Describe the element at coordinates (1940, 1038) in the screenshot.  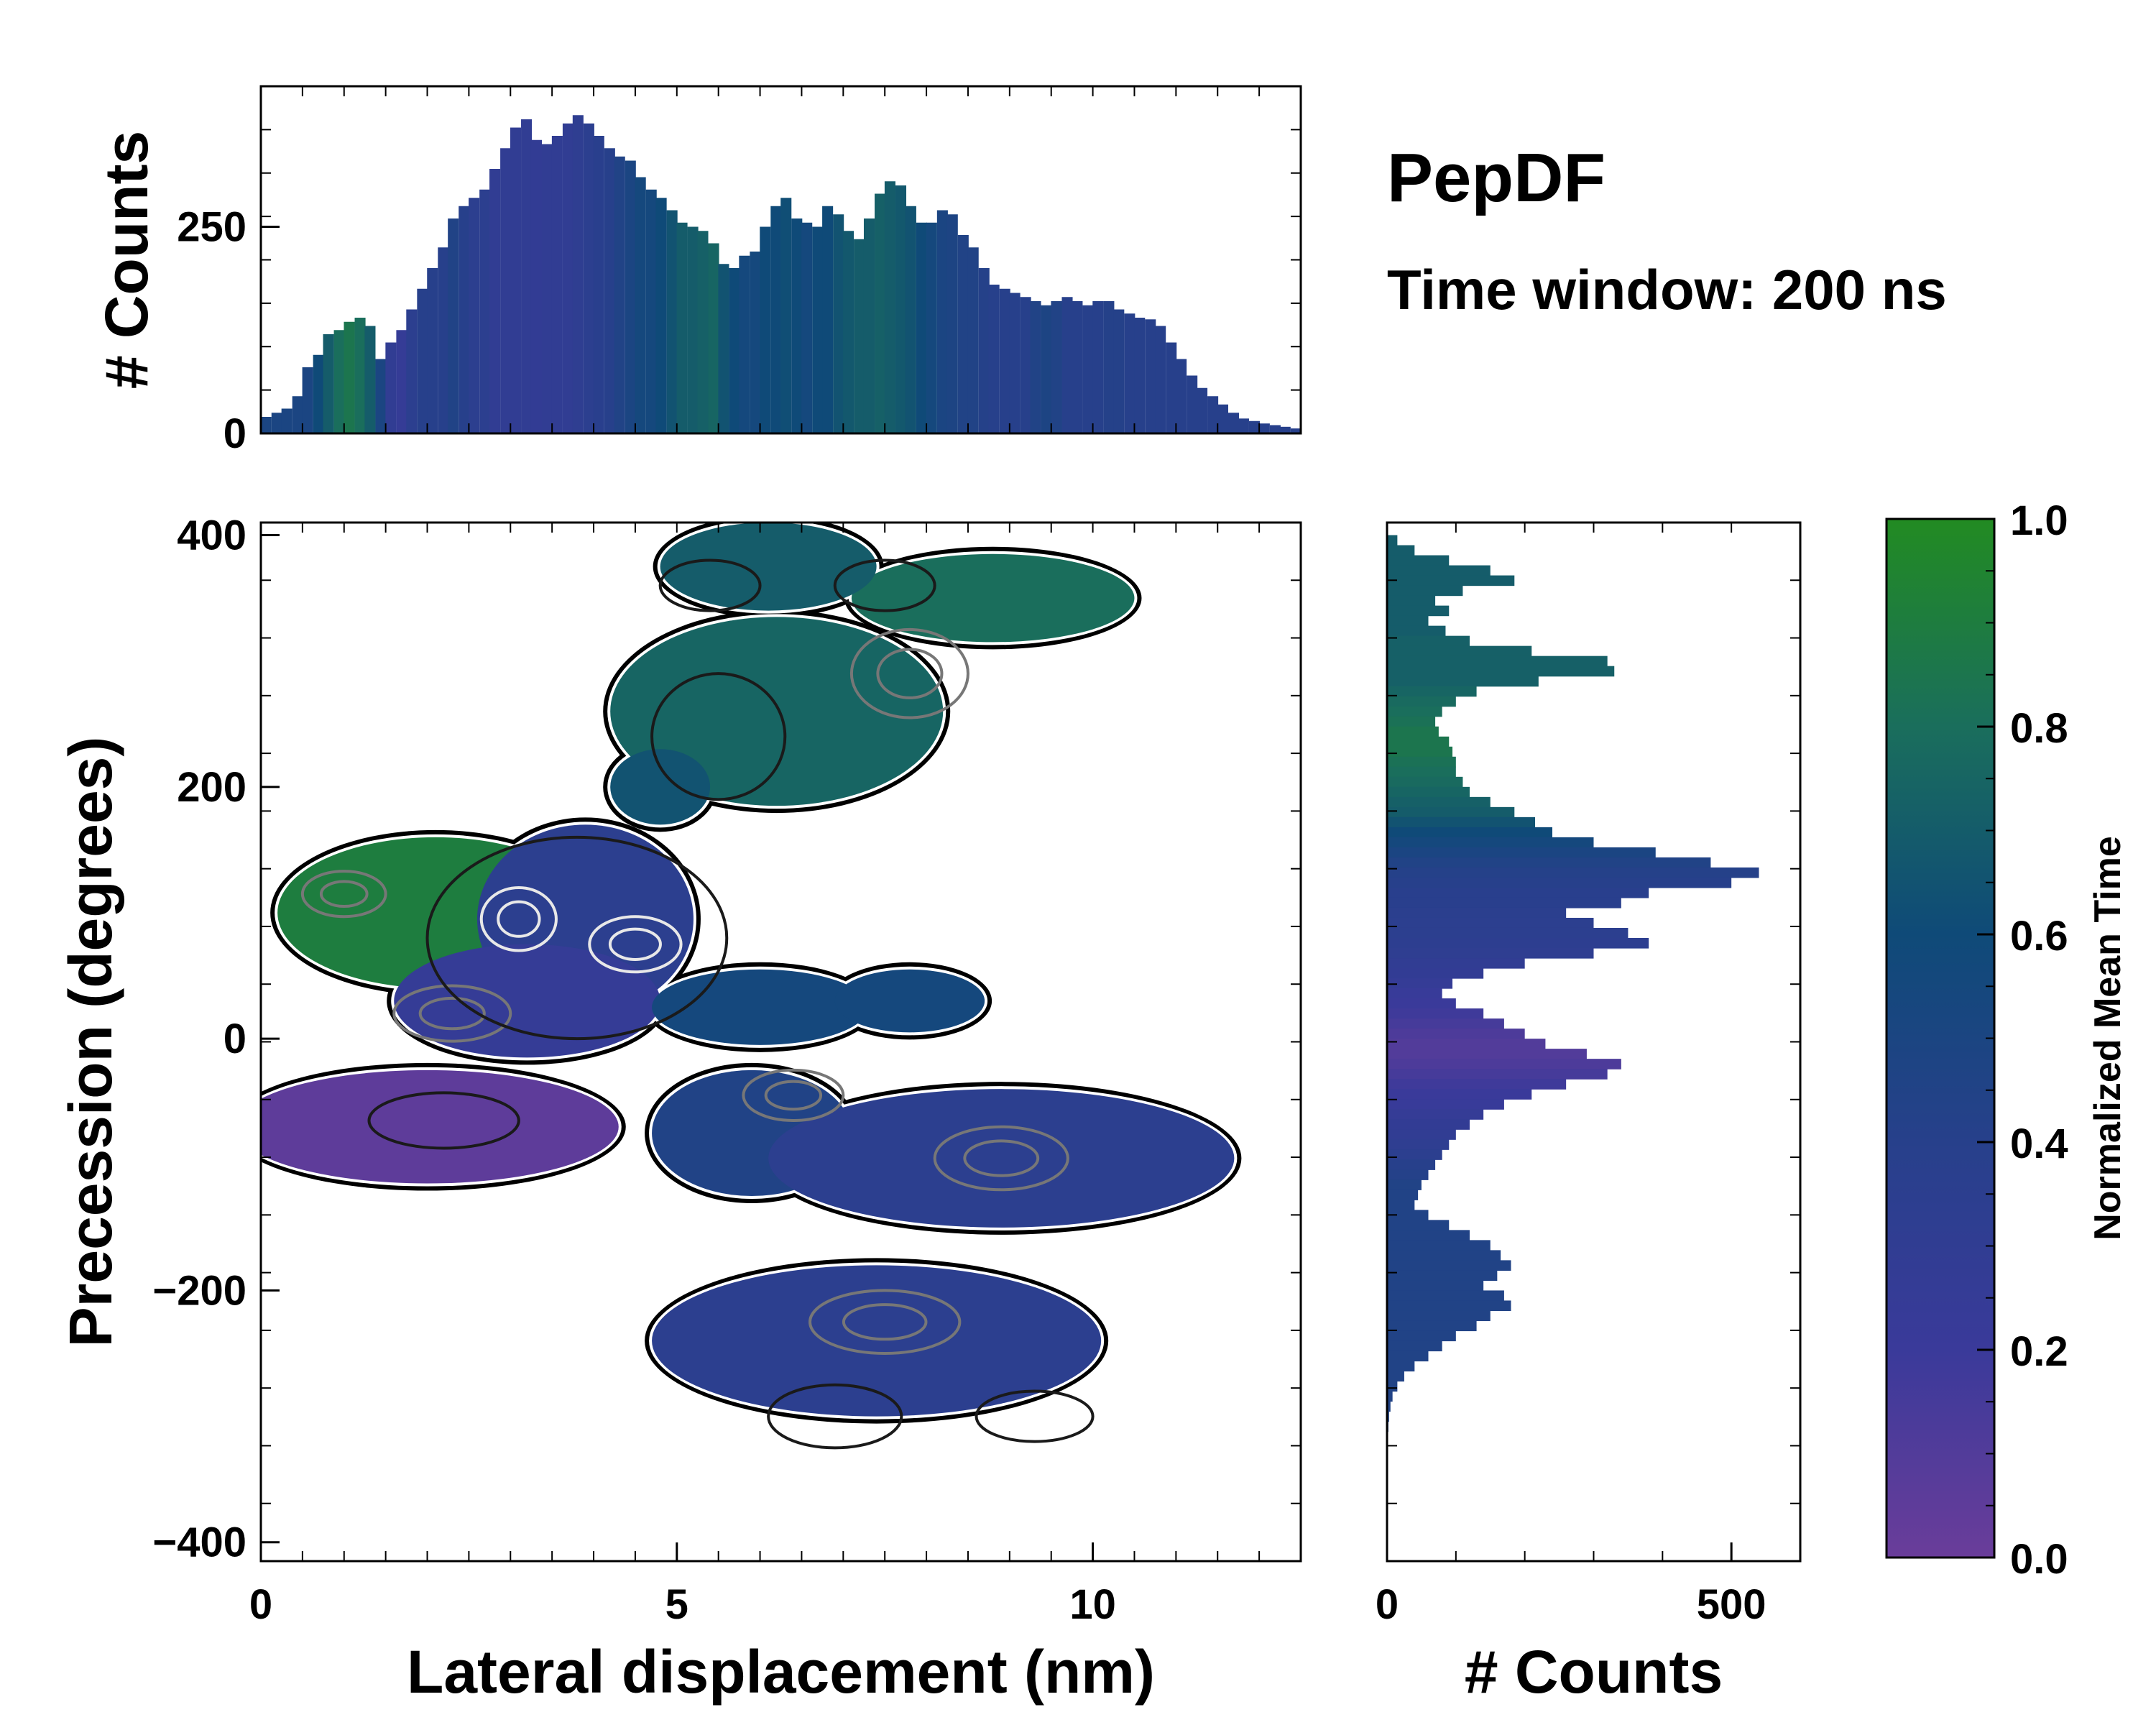
I see `colorbar-gradient` at that location.